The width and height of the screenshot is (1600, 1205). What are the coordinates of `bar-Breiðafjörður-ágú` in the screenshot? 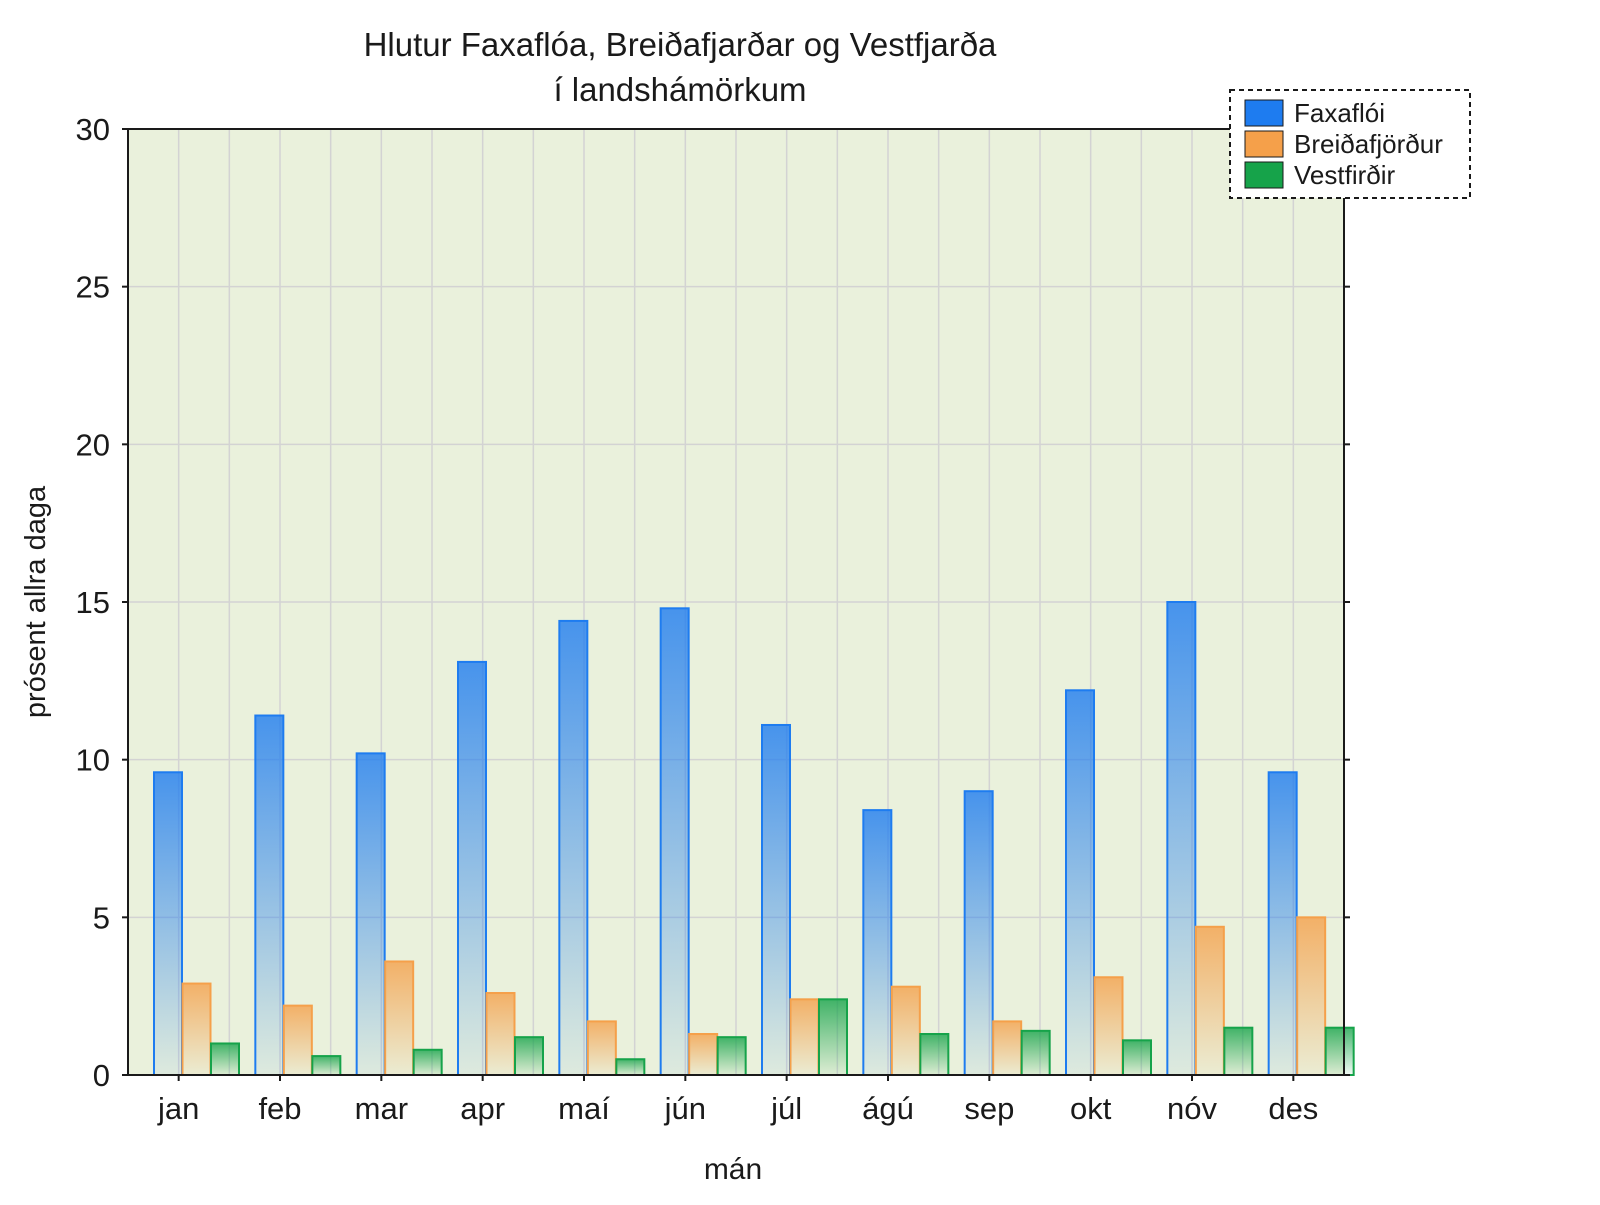 It's located at (905, 1030).